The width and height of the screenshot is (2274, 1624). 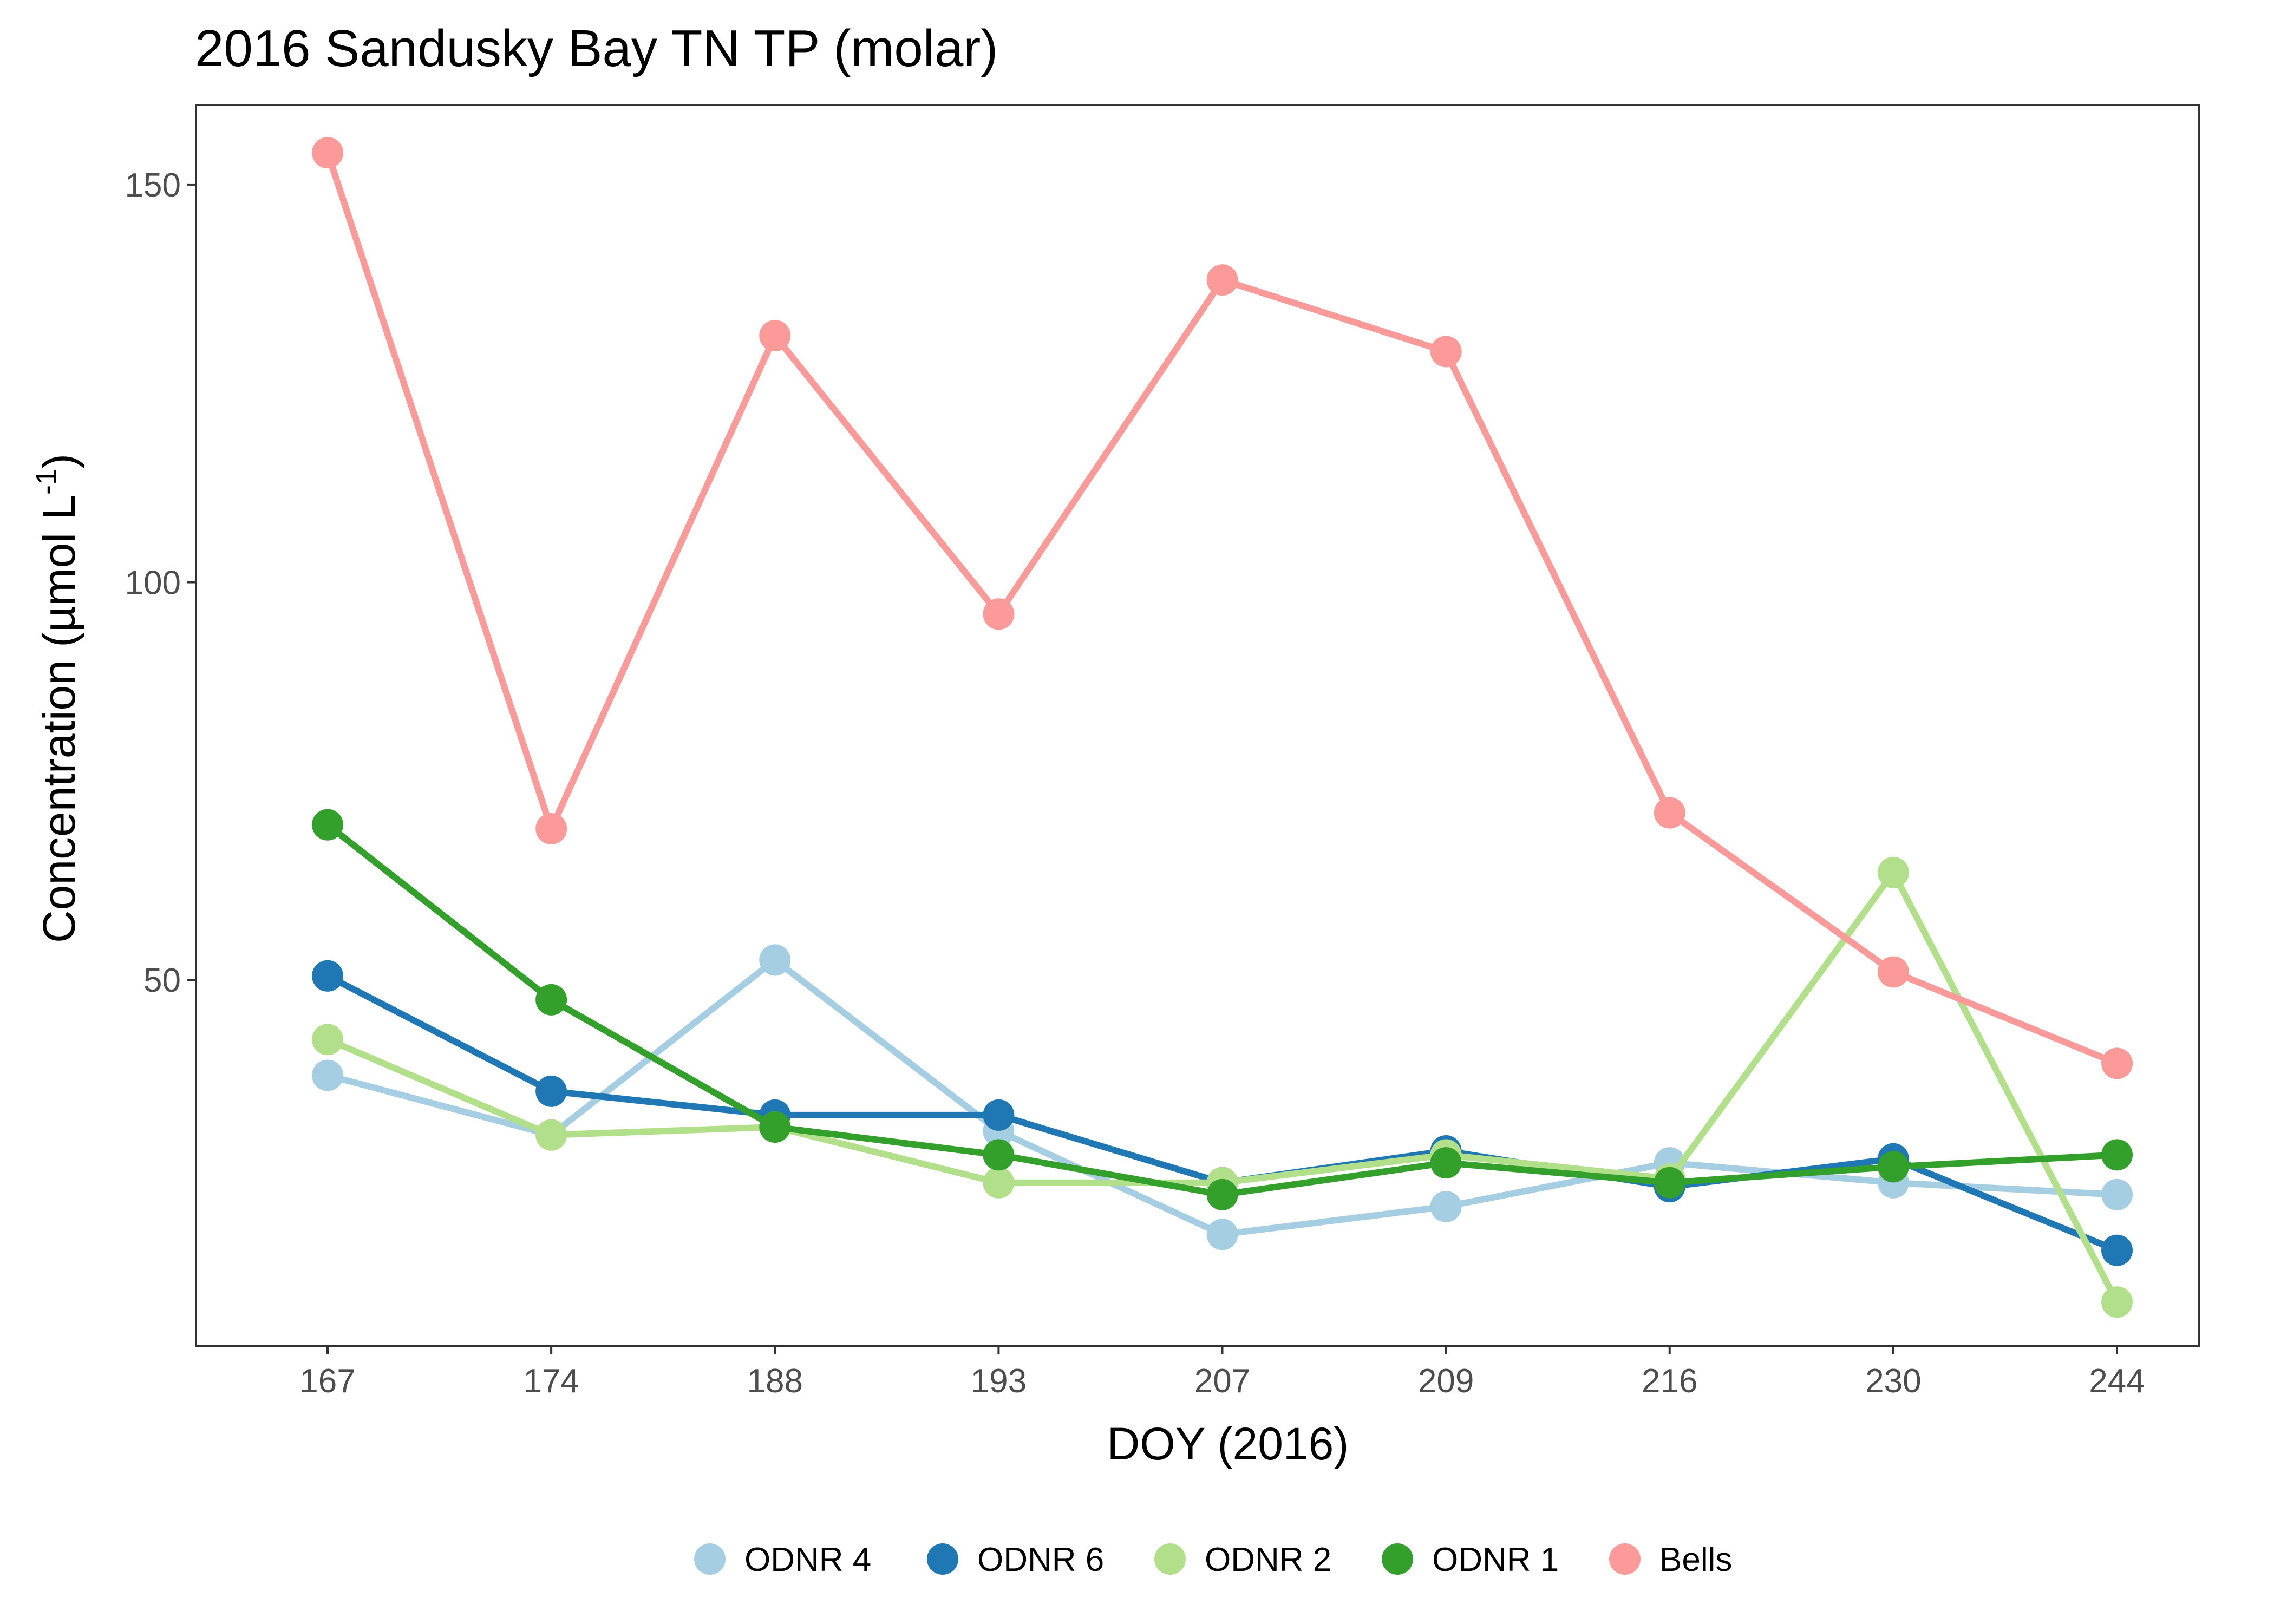 I want to click on chart-title: 2016 Sandusky Bay TN TP (molar), so click(x=597, y=48).